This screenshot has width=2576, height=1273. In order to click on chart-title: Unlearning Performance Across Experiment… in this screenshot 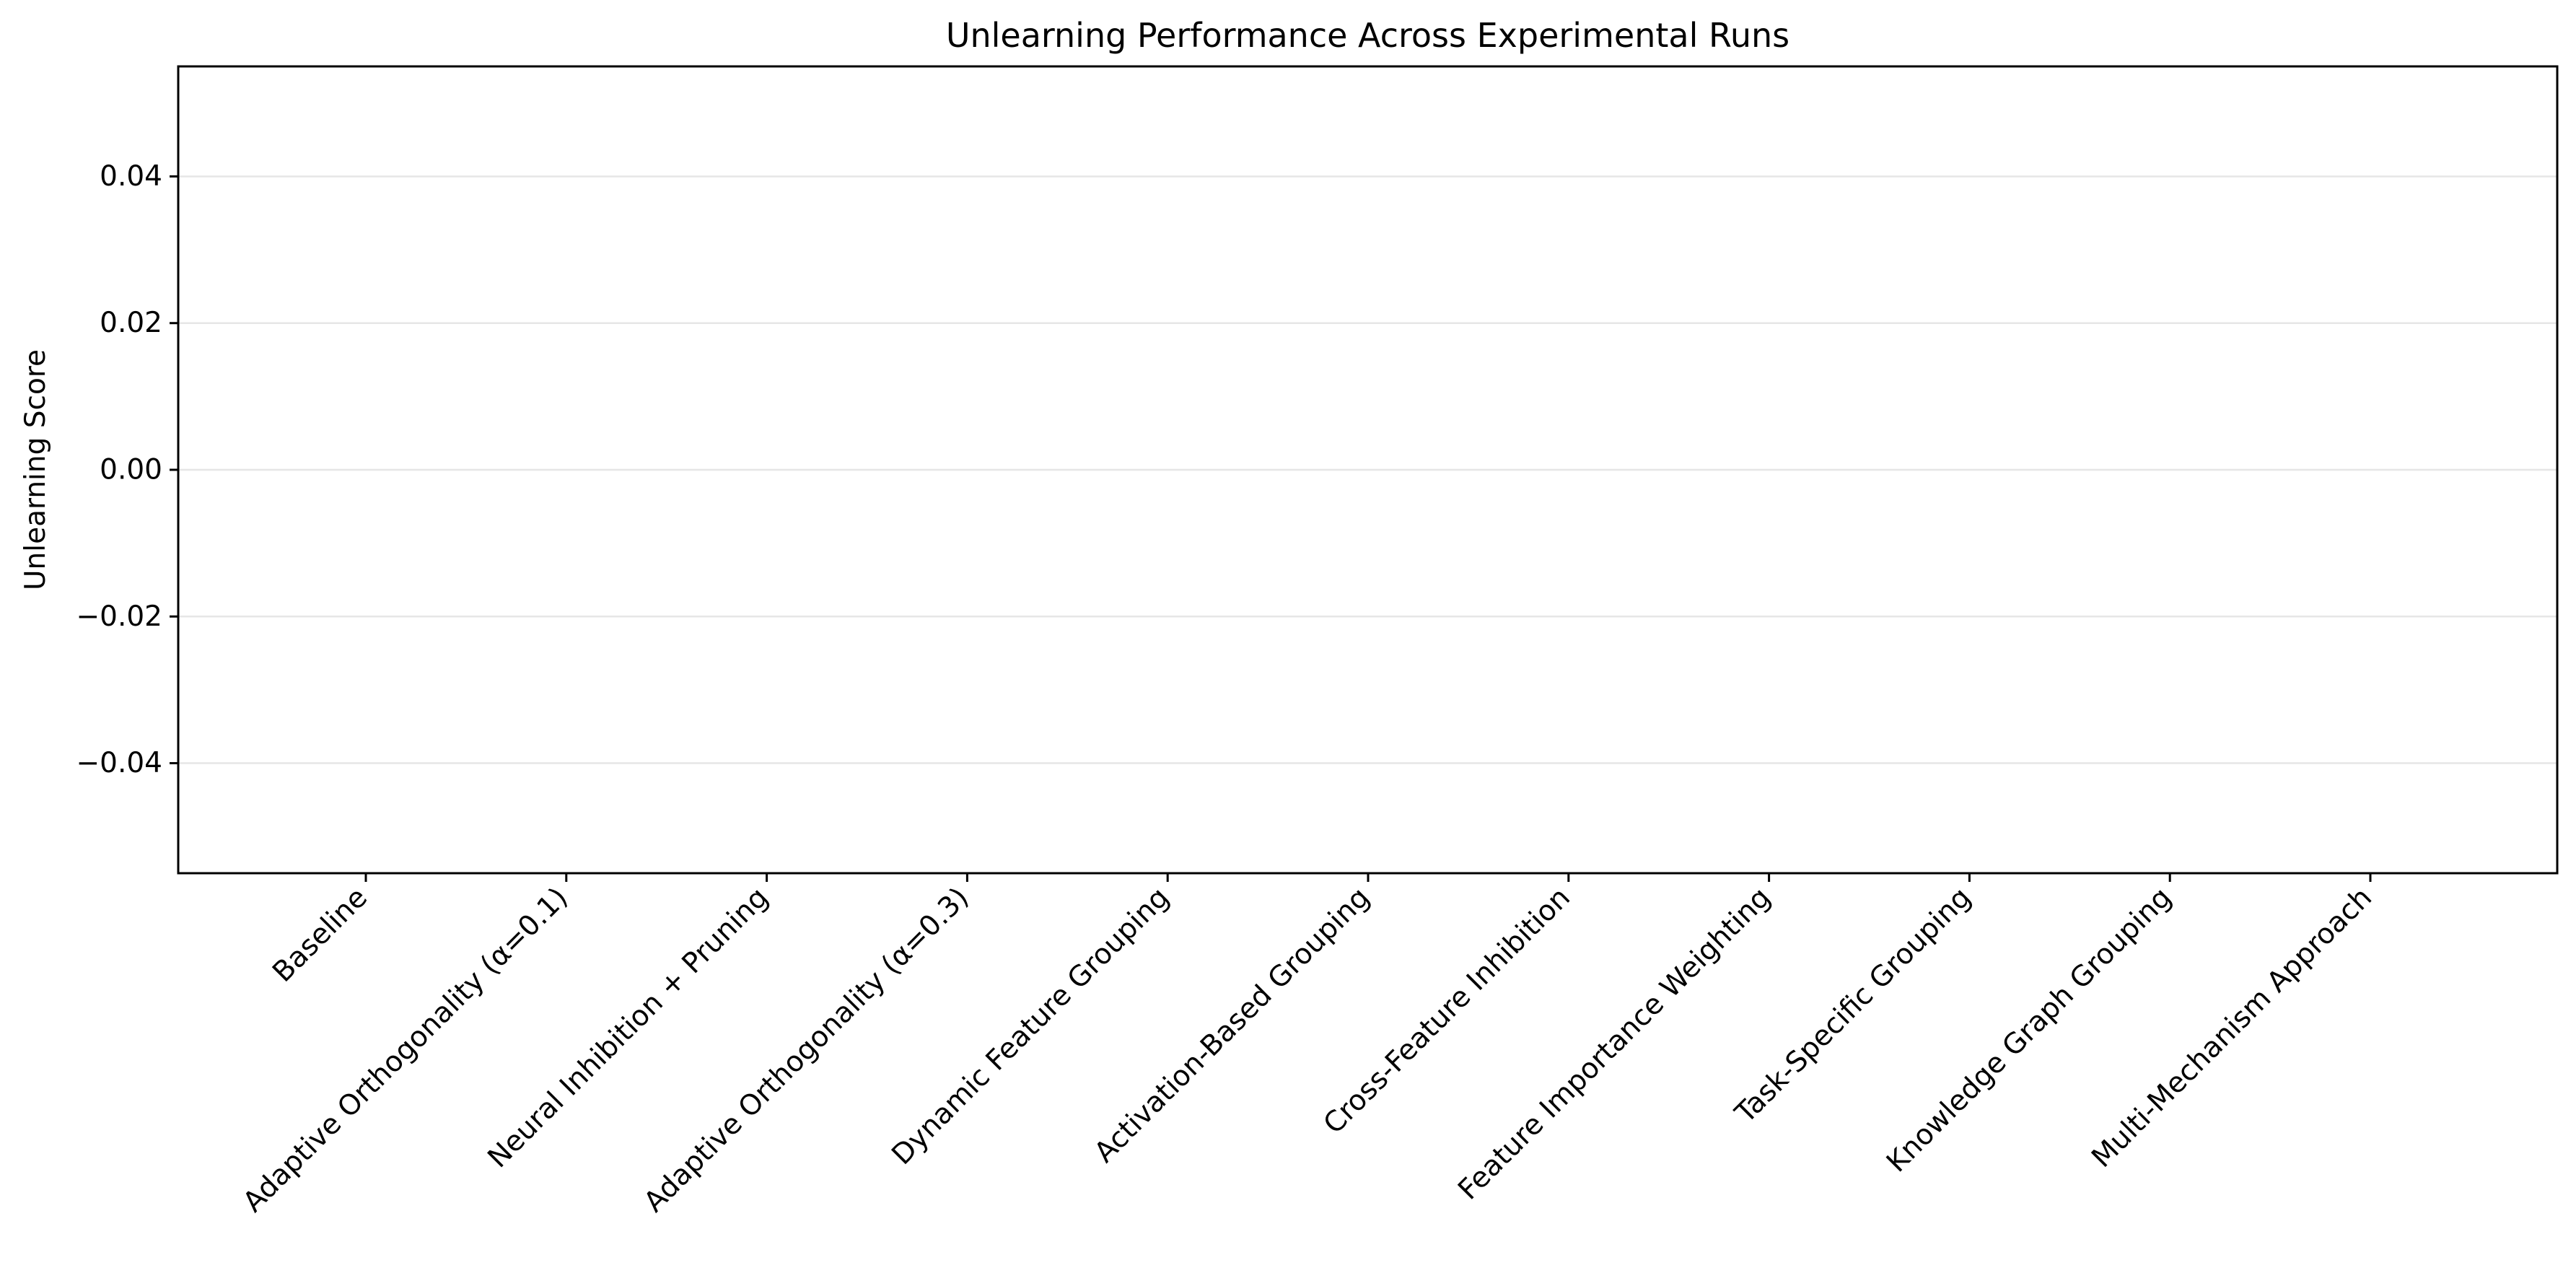, I will do `click(1367, 35)`.